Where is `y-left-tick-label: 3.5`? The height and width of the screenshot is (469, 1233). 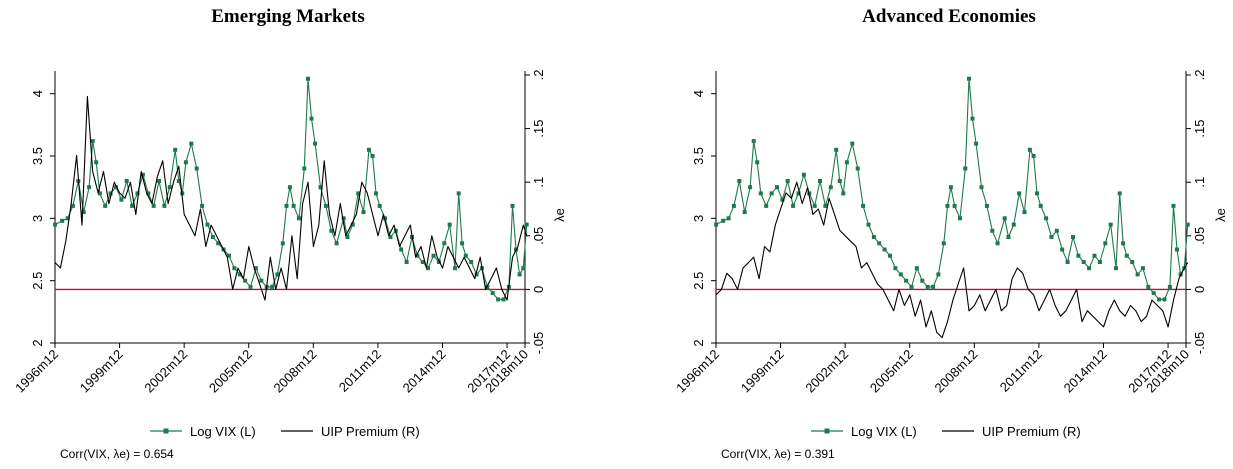
y-left-tick-label: 3.5 is located at coordinates (698, 156).